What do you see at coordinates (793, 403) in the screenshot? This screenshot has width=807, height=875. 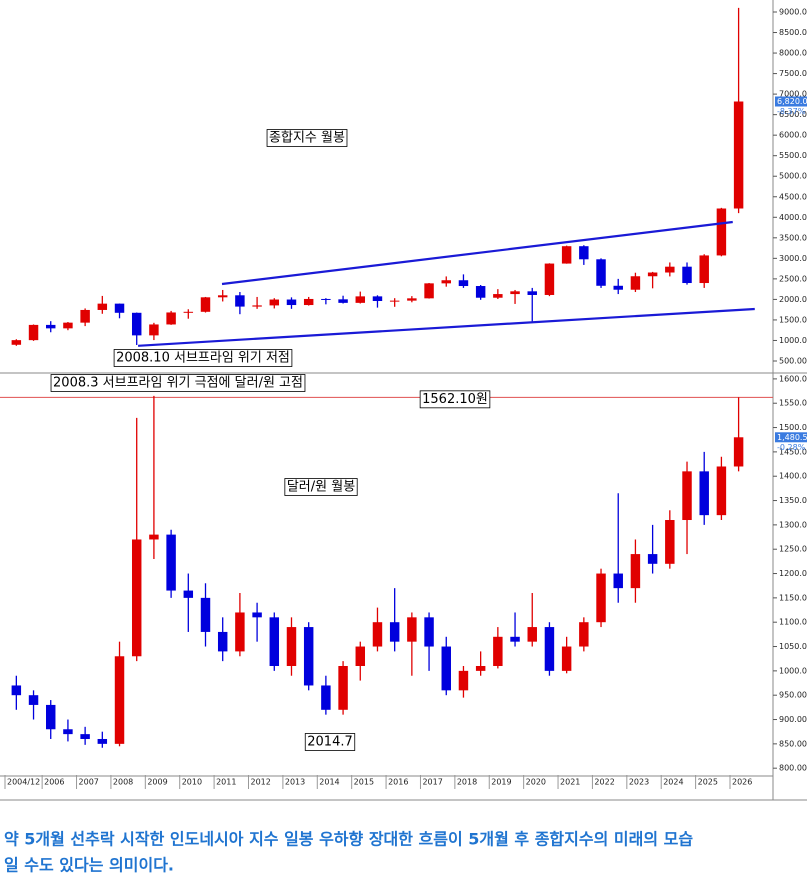 I see `y-tick-label: 1550.00` at bounding box center [793, 403].